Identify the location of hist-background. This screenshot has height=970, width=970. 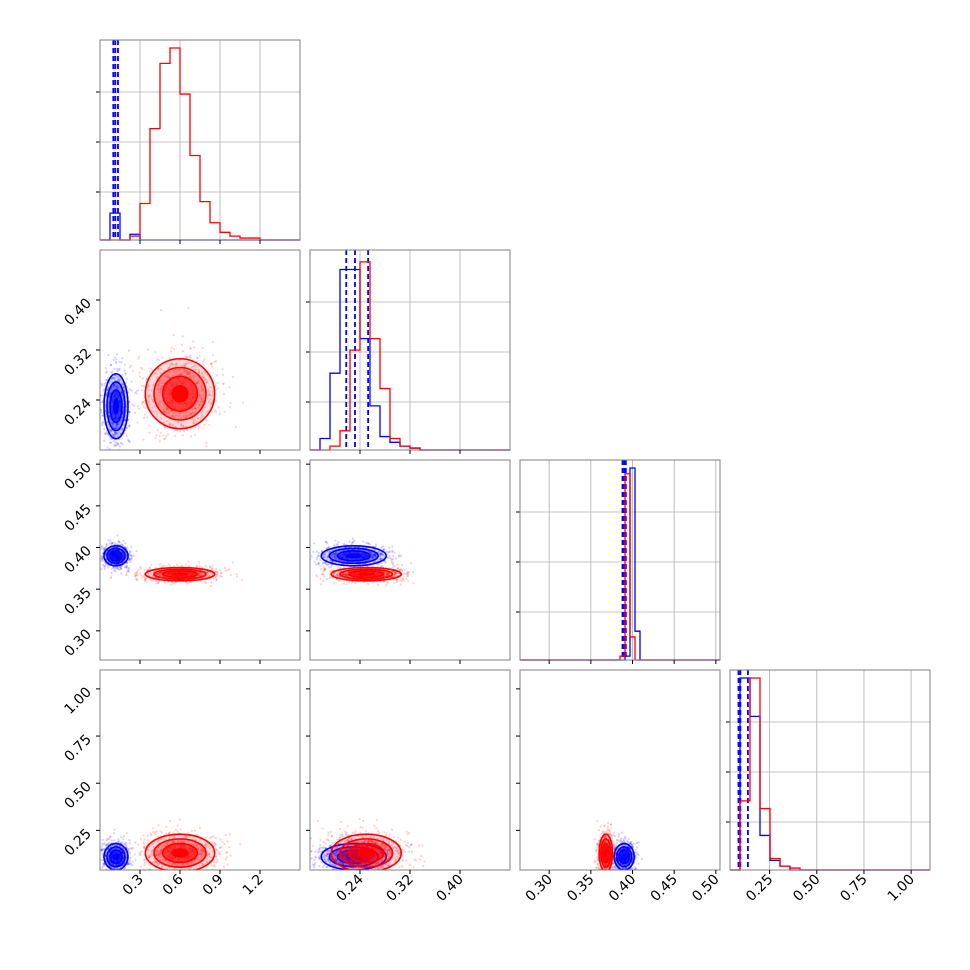
(830, 770).